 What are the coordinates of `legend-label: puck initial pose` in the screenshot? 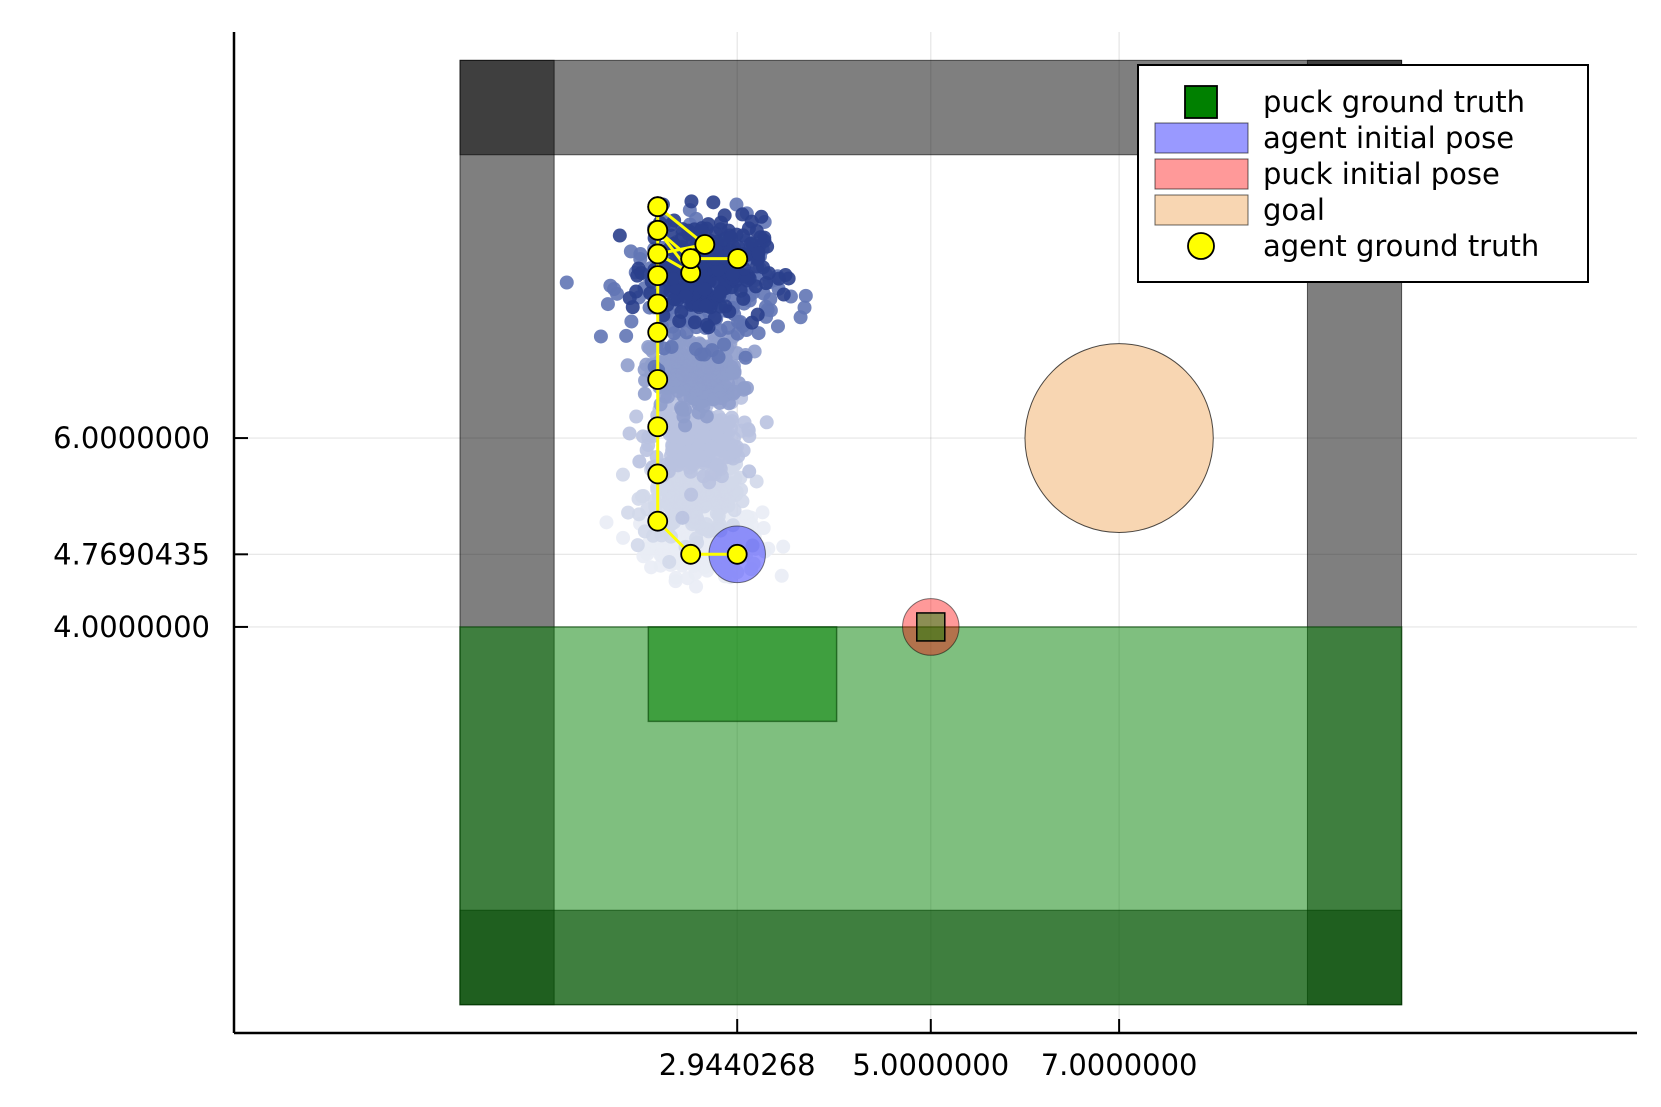 It's located at (1381, 174).